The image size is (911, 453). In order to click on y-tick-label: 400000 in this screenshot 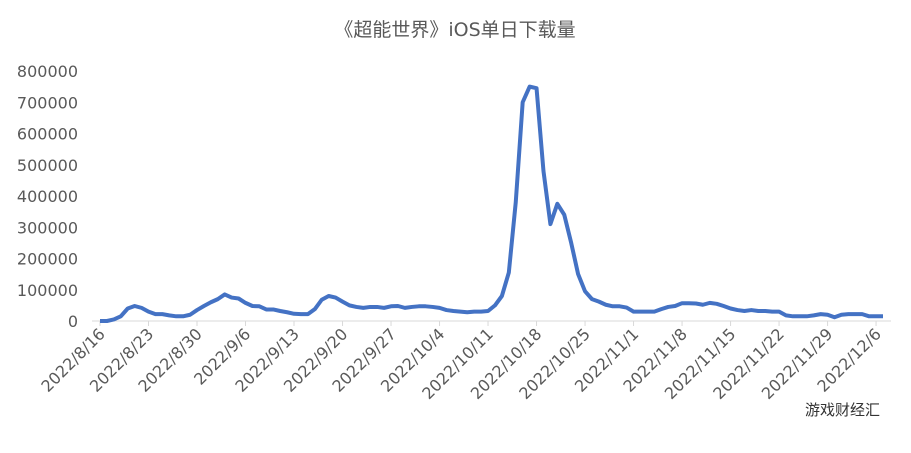, I will do `click(47, 196)`.